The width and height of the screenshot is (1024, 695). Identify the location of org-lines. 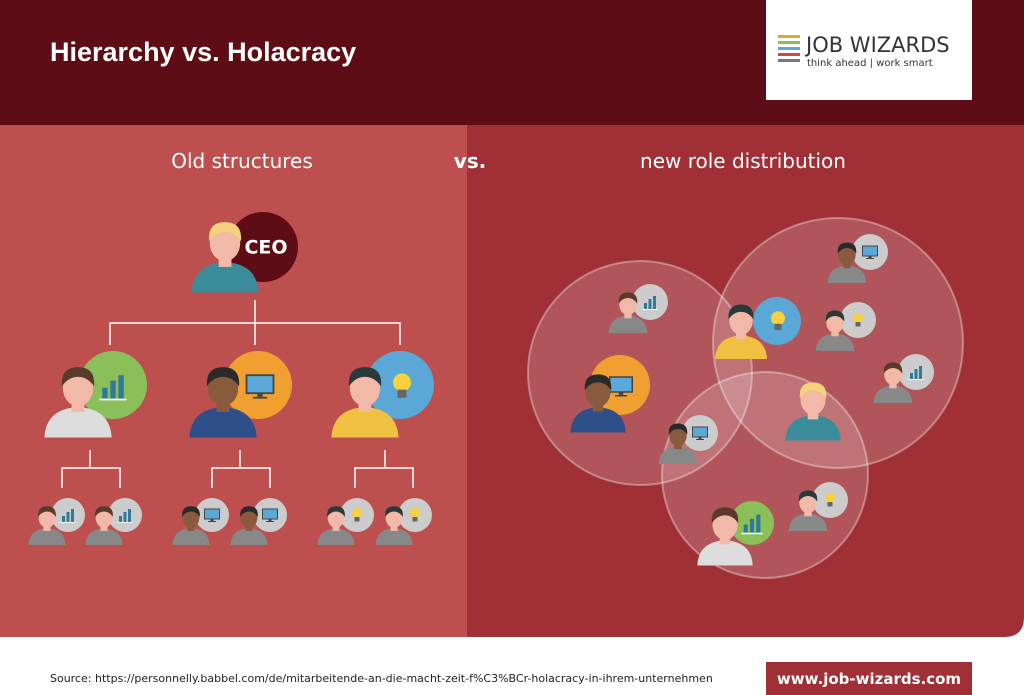
(237, 394).